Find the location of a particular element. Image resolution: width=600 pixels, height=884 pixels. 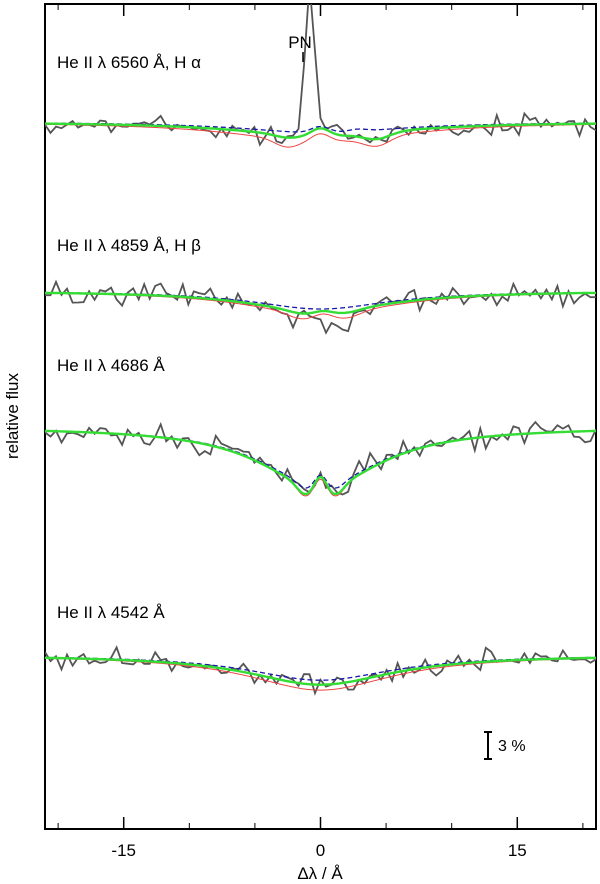

x-tick-label: 15 is located at coordinates (517, 850).